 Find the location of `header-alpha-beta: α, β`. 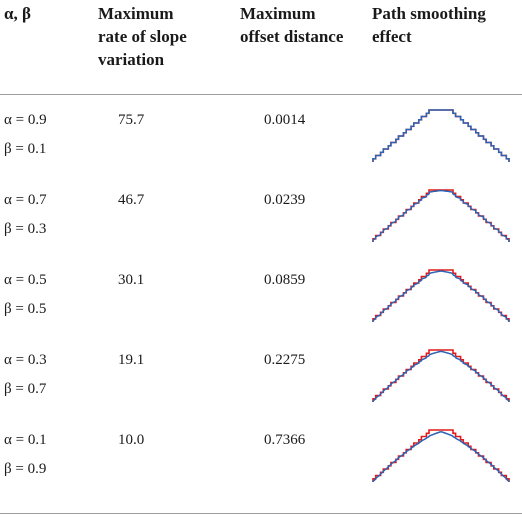

header-alpha-beta: α, β is located at coordinates (17, 13).